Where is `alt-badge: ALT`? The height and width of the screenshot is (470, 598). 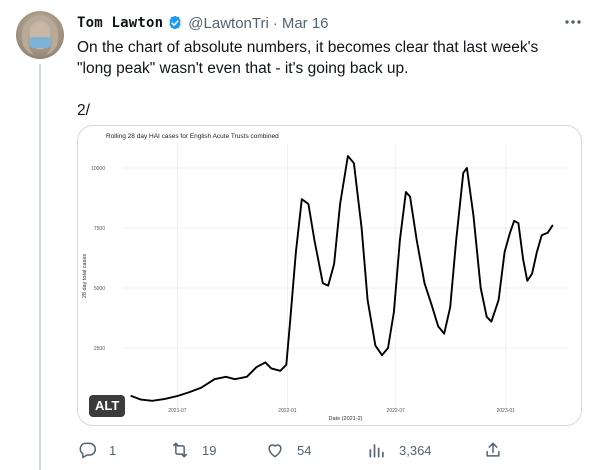
alt-badge: ALT is located at coordinates (107, 406).